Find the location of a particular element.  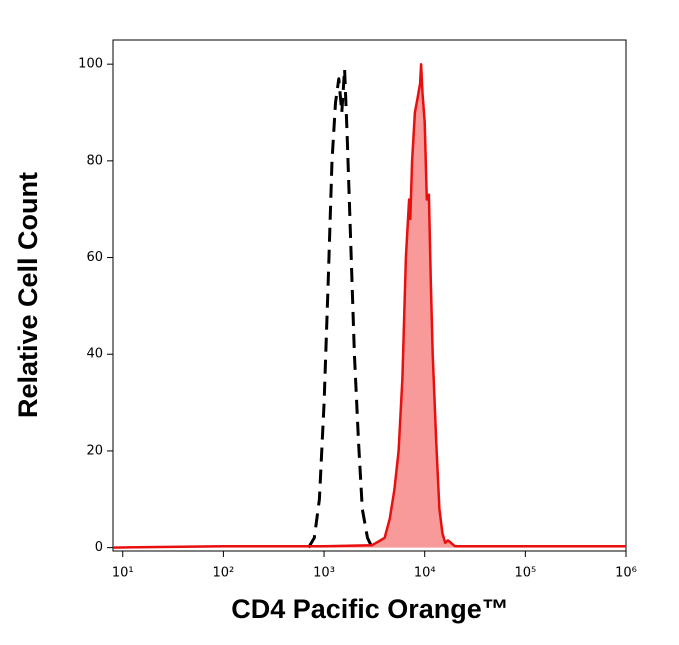

x-tick-label: 10⁶ is located at coordinates (626, 573).